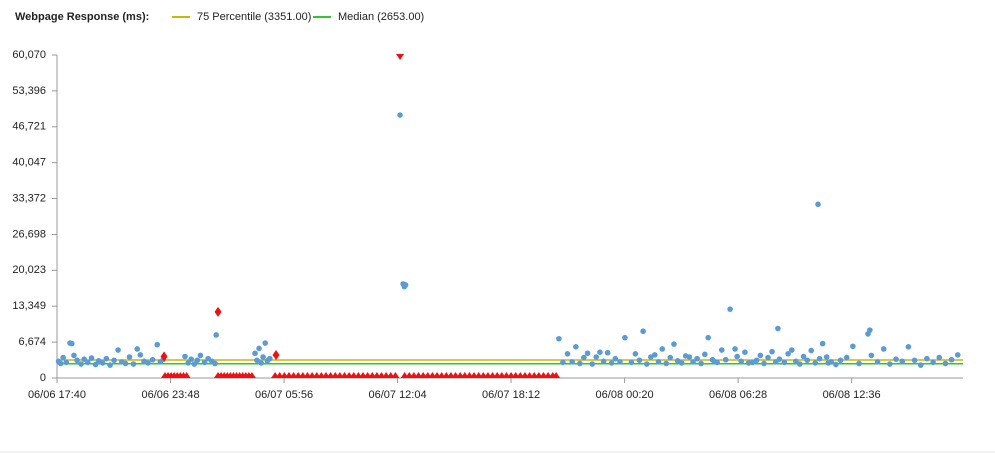 Image resolution: width=995 pixels, height=454 pixels. I want to click on y-tick-label: 33,372, so click(29, 198).